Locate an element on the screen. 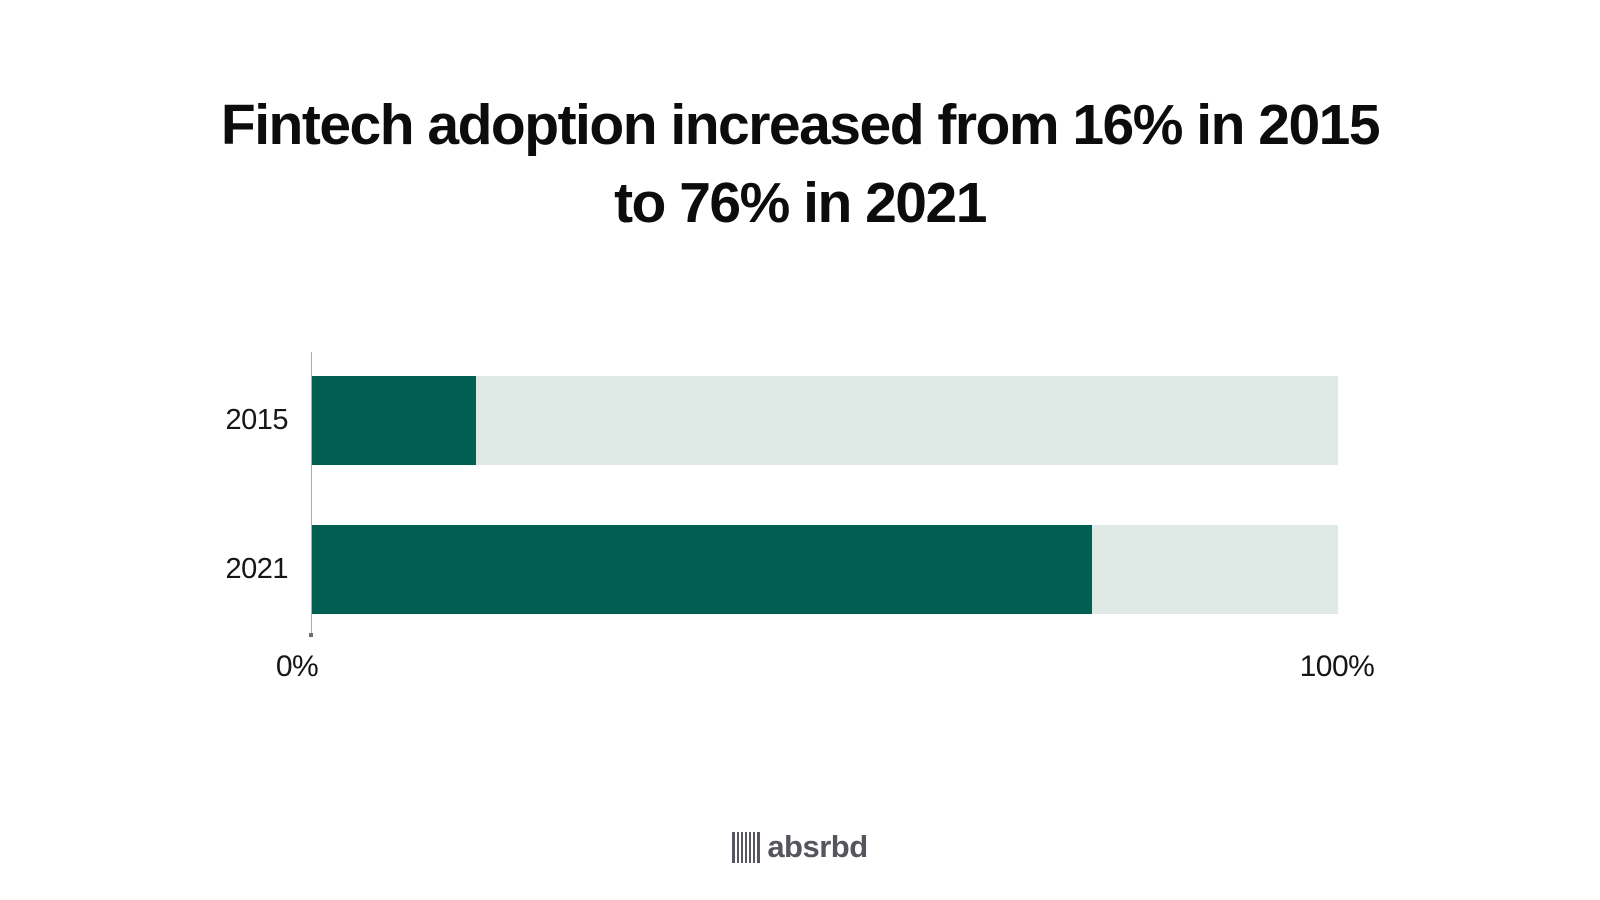 The image size is (1600, 900). chart-title-line2: to 76% in 2021 is located at coordinates (800, 203).